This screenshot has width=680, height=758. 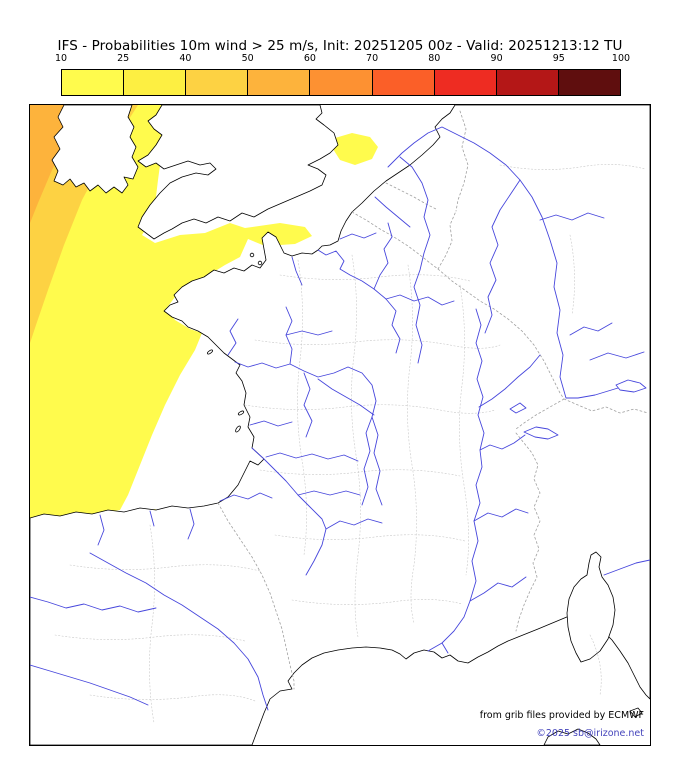 I want to click on colorbar-tick: 100, so click(x=621, y=58).